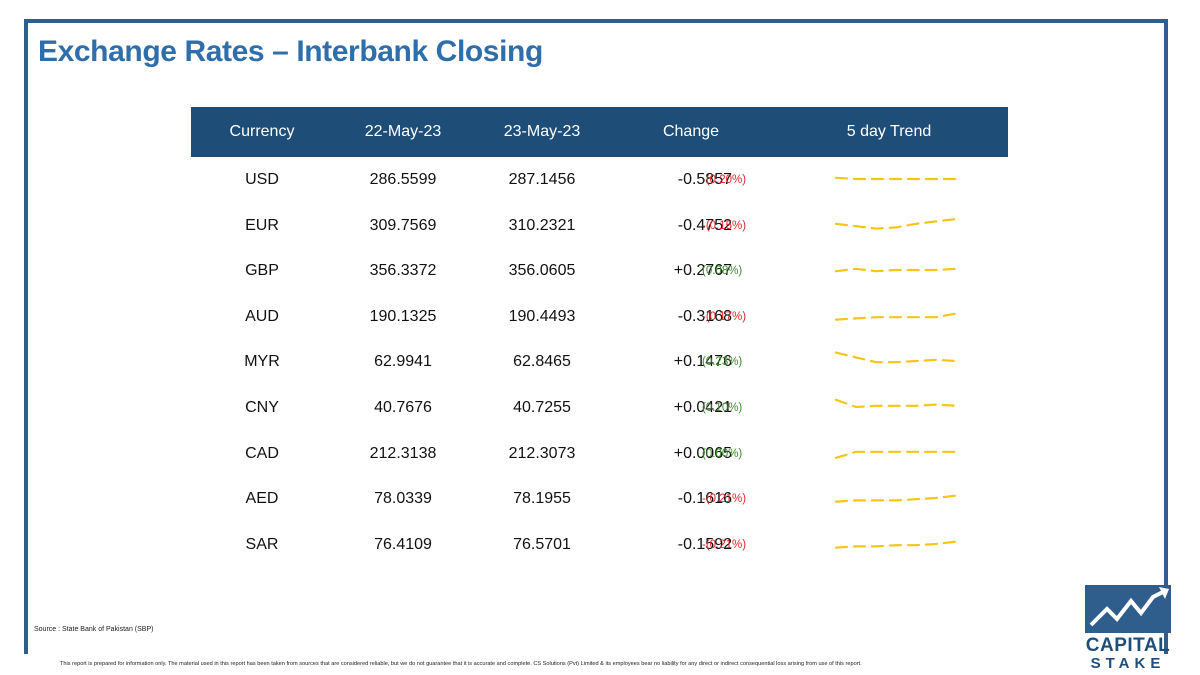 The image size is (1200, 675). What do you see at coordinates (724, 316) in the screenshot?
I see `change-percent-cell: -(0.17%)` at bounding box center [724, 316].